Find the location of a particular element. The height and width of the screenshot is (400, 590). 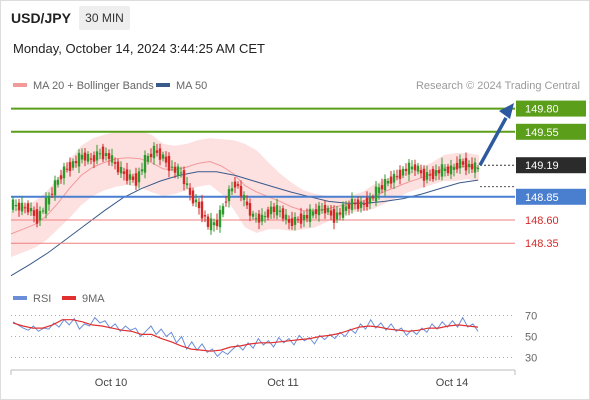

resistance-label: 149.80 is located at coordinates (542, 110).